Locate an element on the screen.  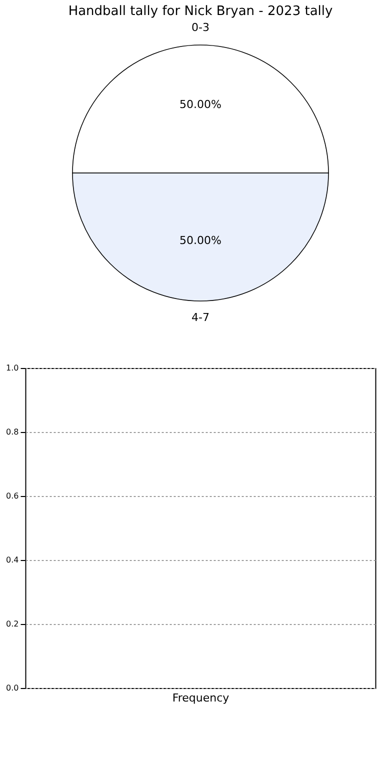
y-tick-label: 0.0 is located at coordinates (12, 688).